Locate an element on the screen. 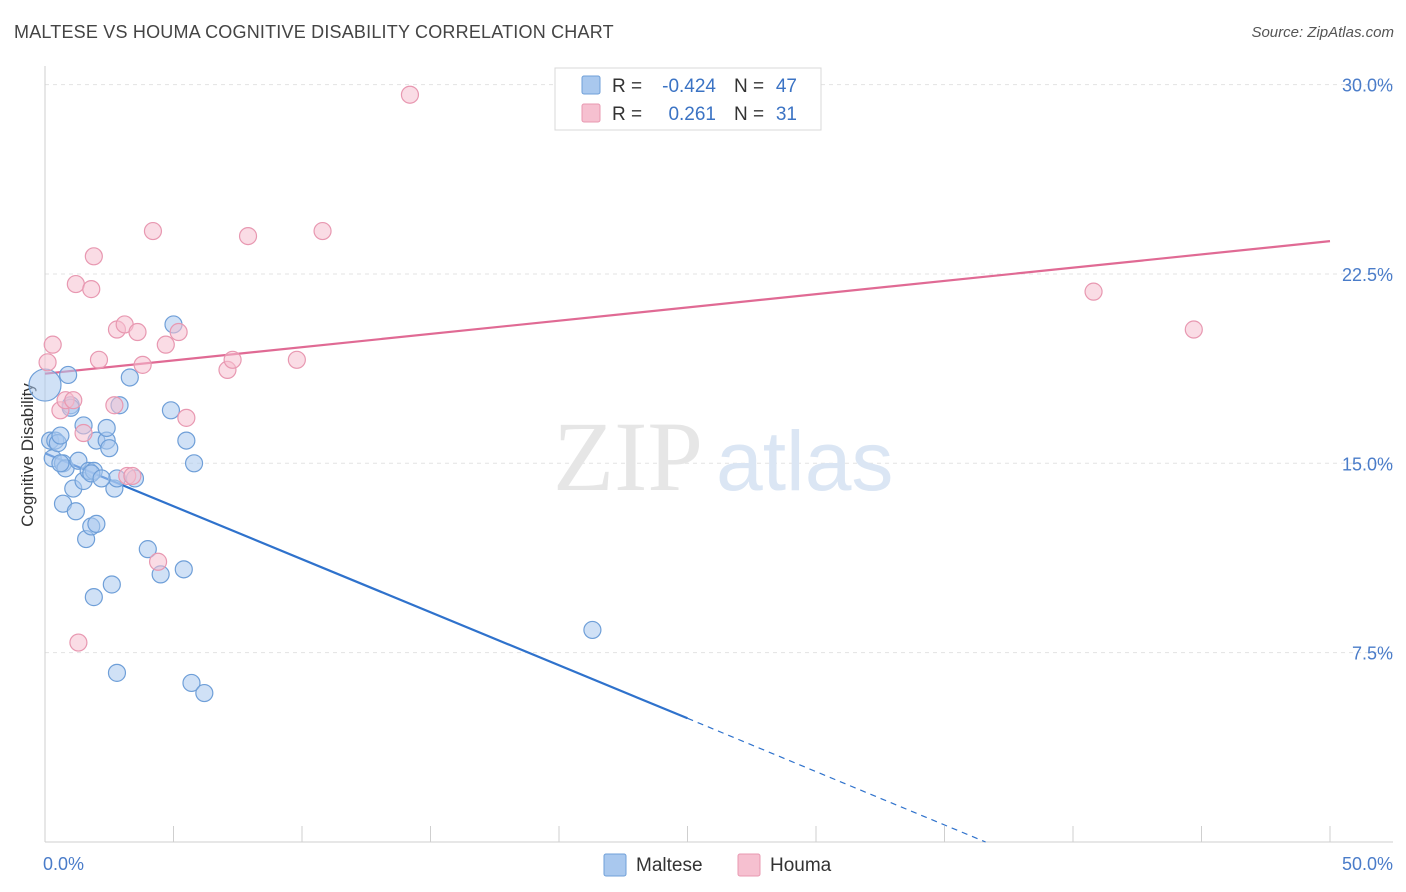 Image resolution: width=1406 pixels, height=892 pixels. legend-n-value-maltese: 47 is located at coordinates (786, 86).